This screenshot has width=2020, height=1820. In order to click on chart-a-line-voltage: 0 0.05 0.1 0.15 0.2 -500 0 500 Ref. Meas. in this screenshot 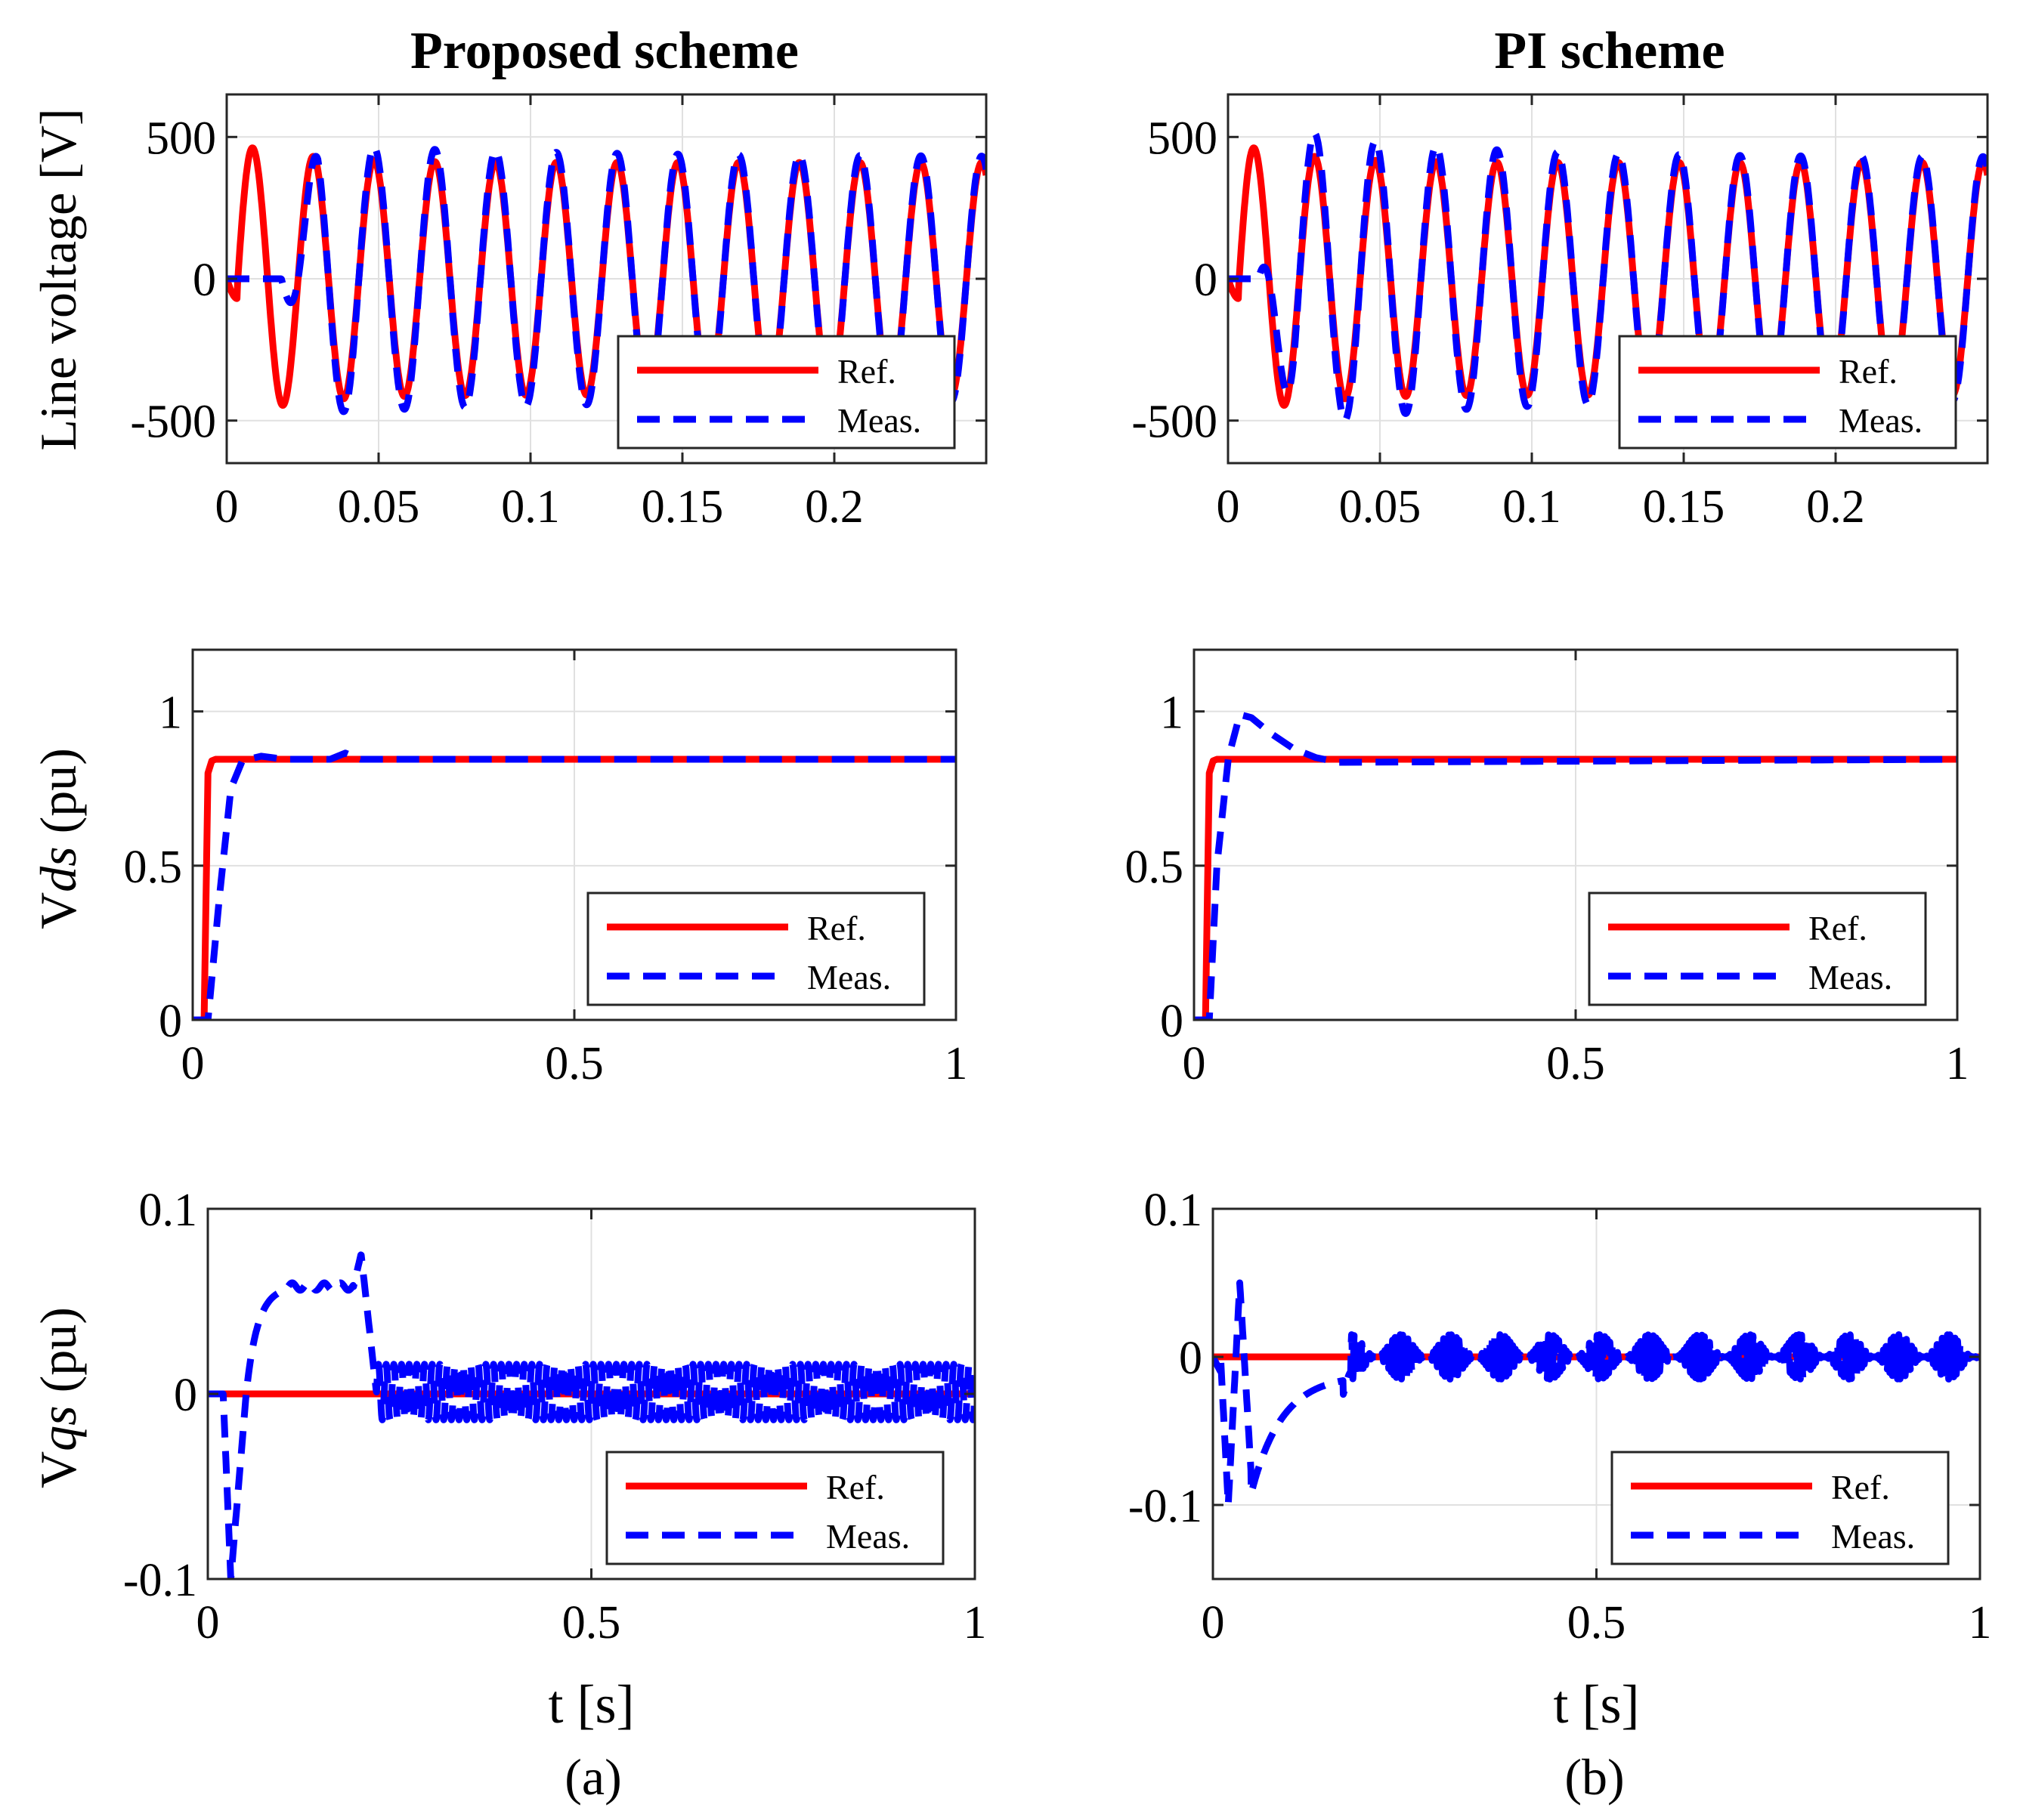, I will do `click(559, 313)`.